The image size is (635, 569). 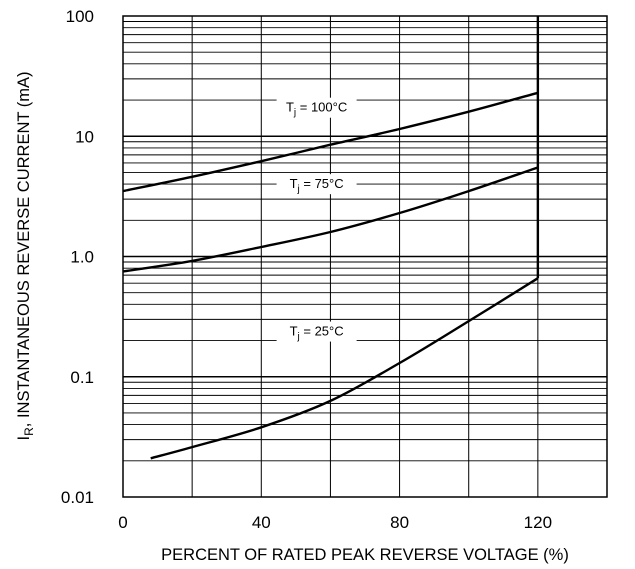 What do you see at coordinates (77, 497) in the screenshot?
I see `y-tick-label: 0.01` at bounding box center [77, 497].